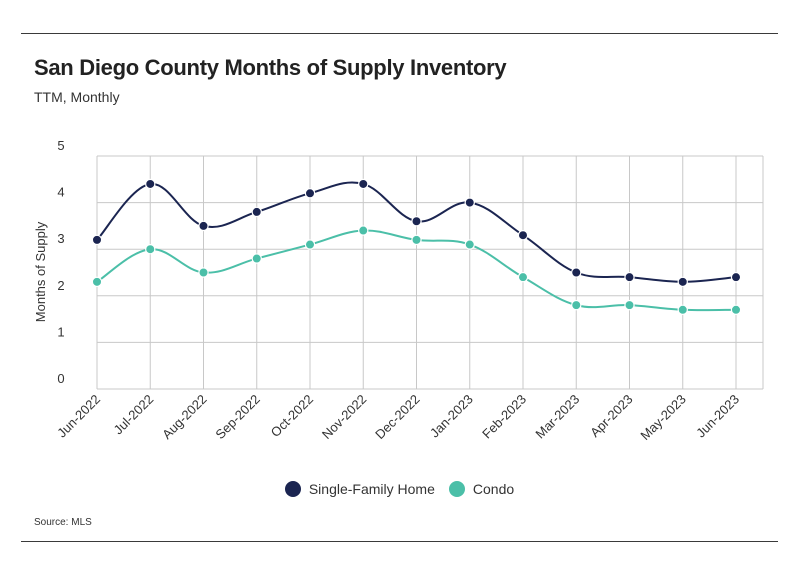  I want to click on x-tick-label-nov-2022: Nov-2022, so click(344, 417).